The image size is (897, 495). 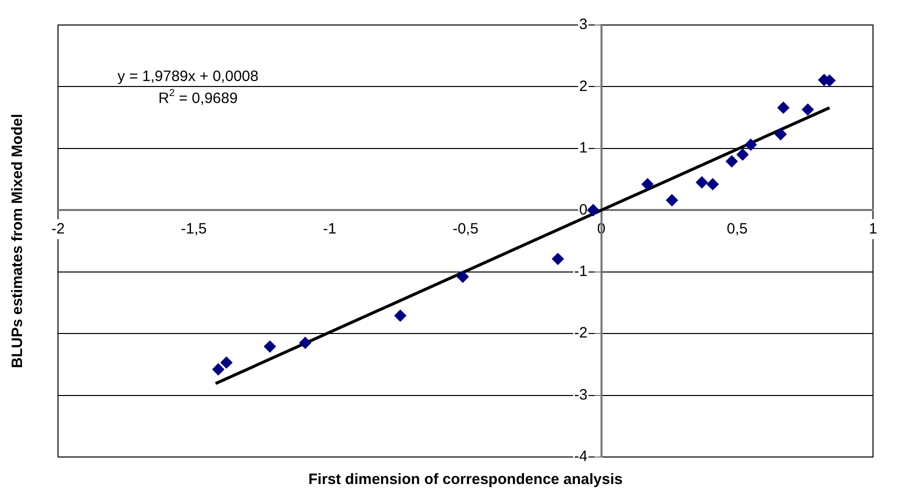 What do you see at coordinates (465, 479) in the screenshot?
I see `x-axis-title: First dimension of correspondence analysis` at bounding box center [465, 479].